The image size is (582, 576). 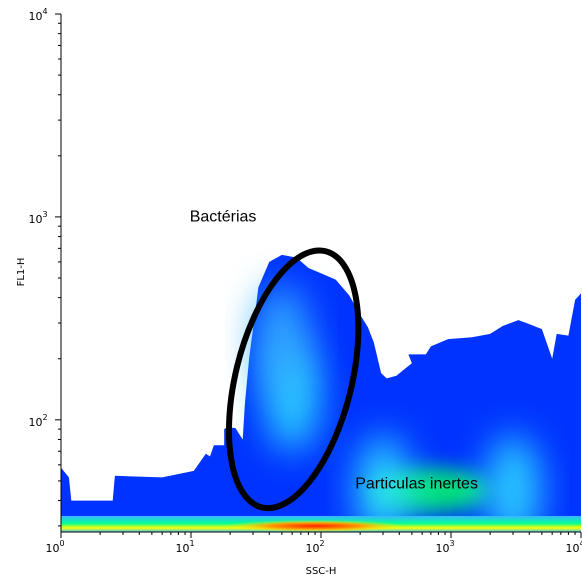 I want to click on y-axis-ticks, so click(x=58, y=270).